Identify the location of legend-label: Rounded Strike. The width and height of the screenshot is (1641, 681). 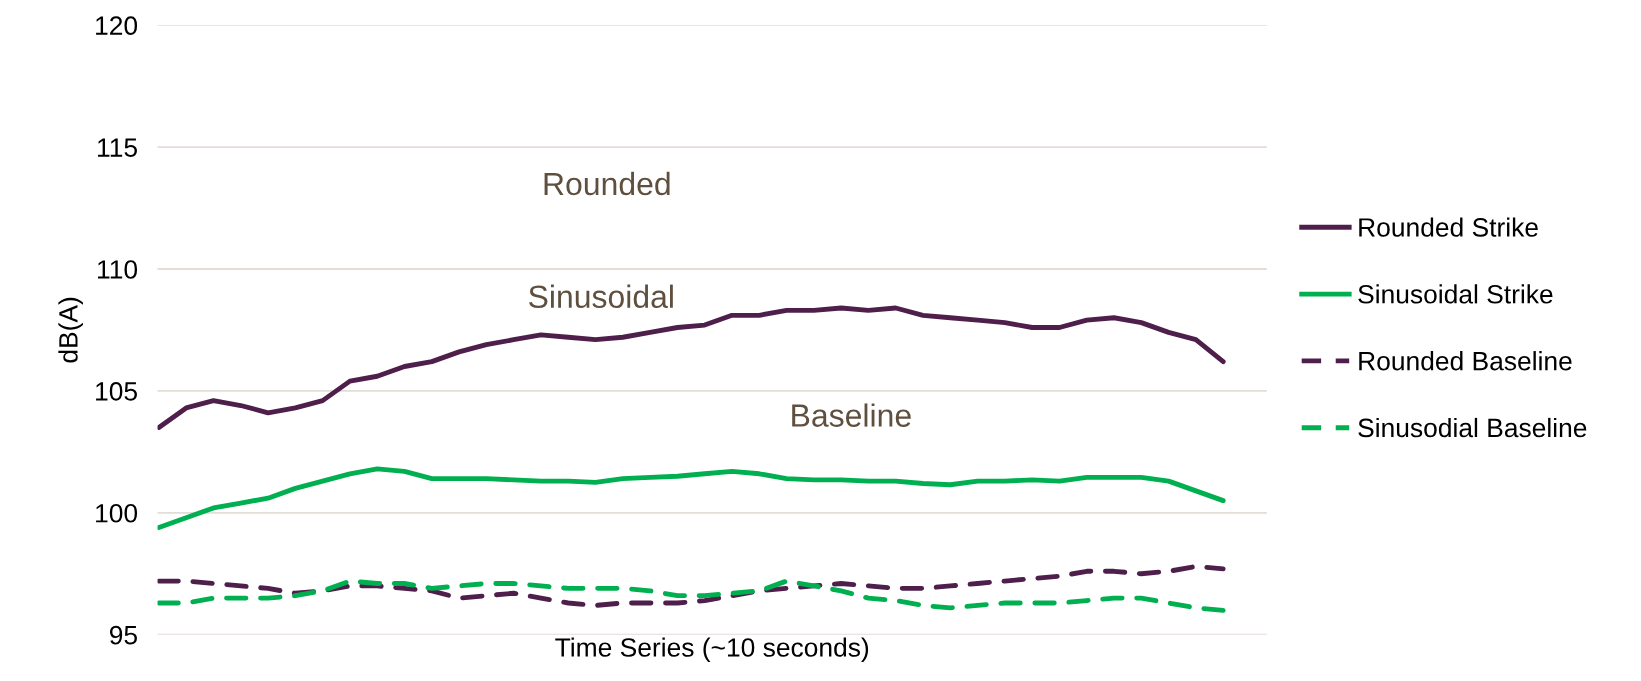
(1448, 227).